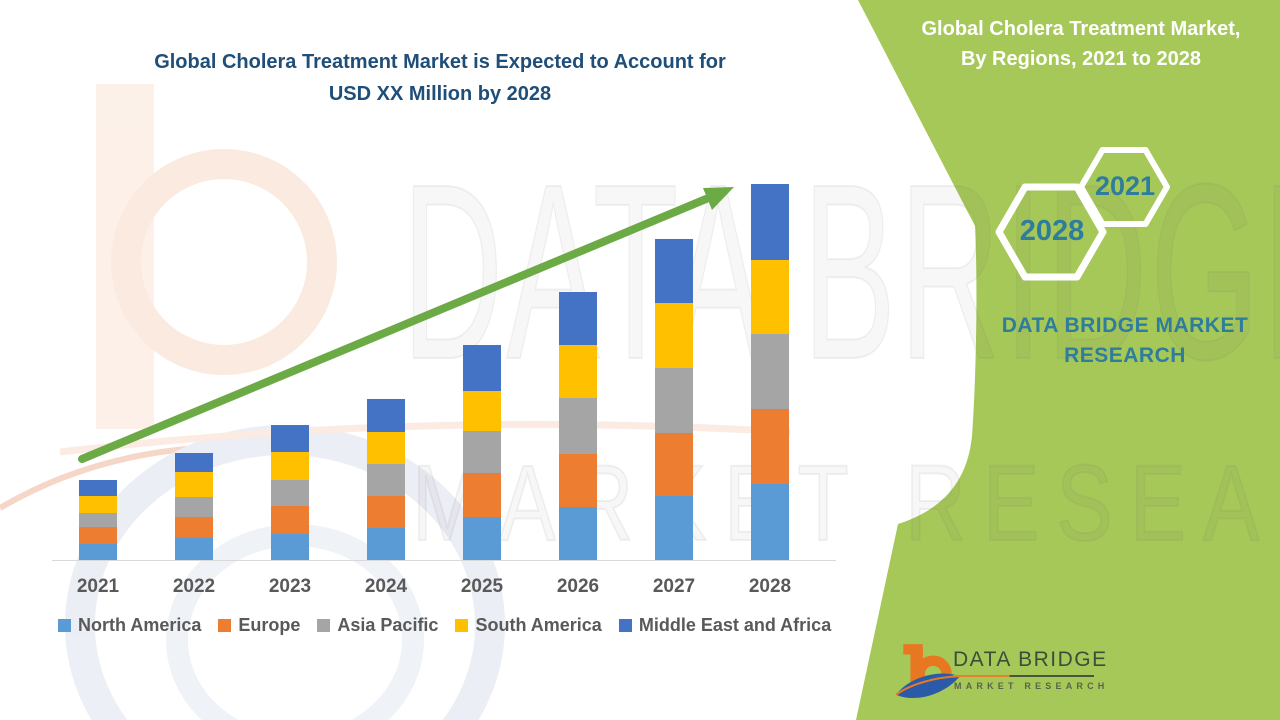 This screenshot has width=1280, height=720. I want to click on bar-segment-2024-north-america, so click(386, 544).